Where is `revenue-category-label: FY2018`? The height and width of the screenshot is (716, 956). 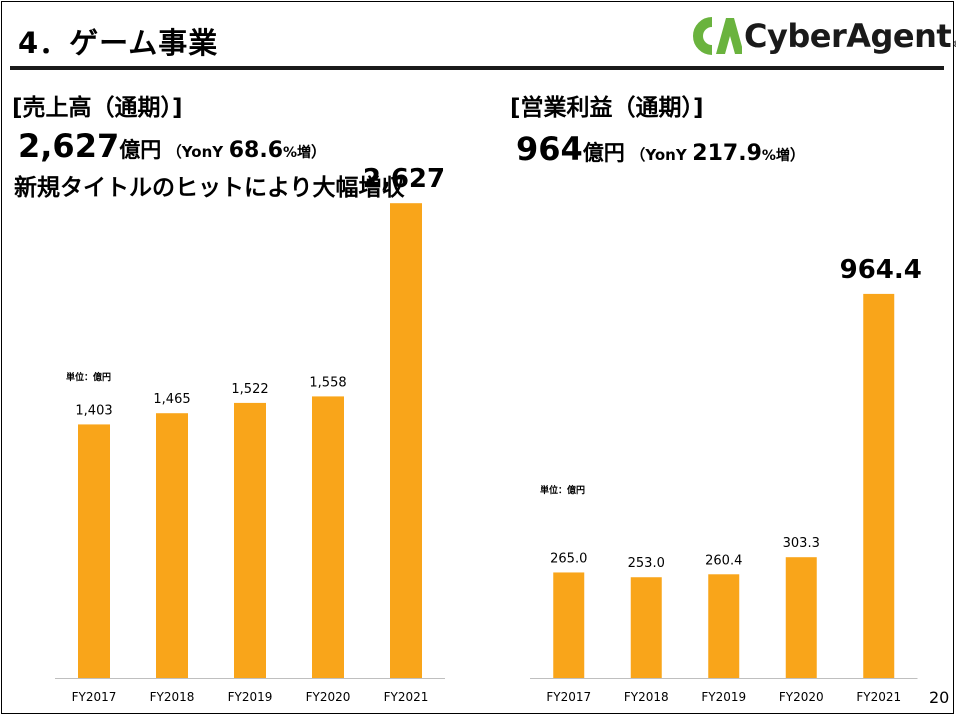 revenue-category-label: FY2018 is located at coordinates (172, 697).